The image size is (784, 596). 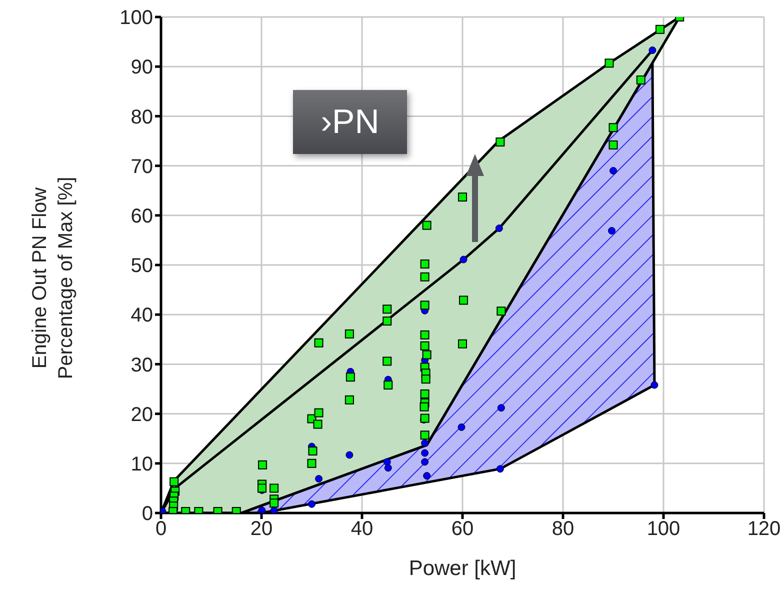 What do you see at coordinates (362, 529) in the screenshot?
I see `x-tick-label: 40` at bounding box center [362, 529].